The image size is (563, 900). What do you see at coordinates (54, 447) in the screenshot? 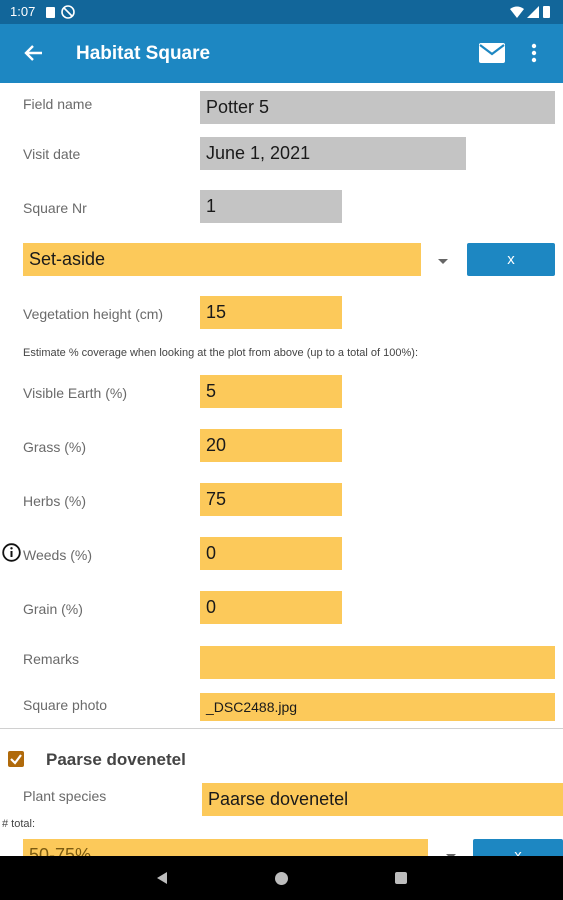
I see `grass-label: Grass (%)` at bounding box center [54, 447].